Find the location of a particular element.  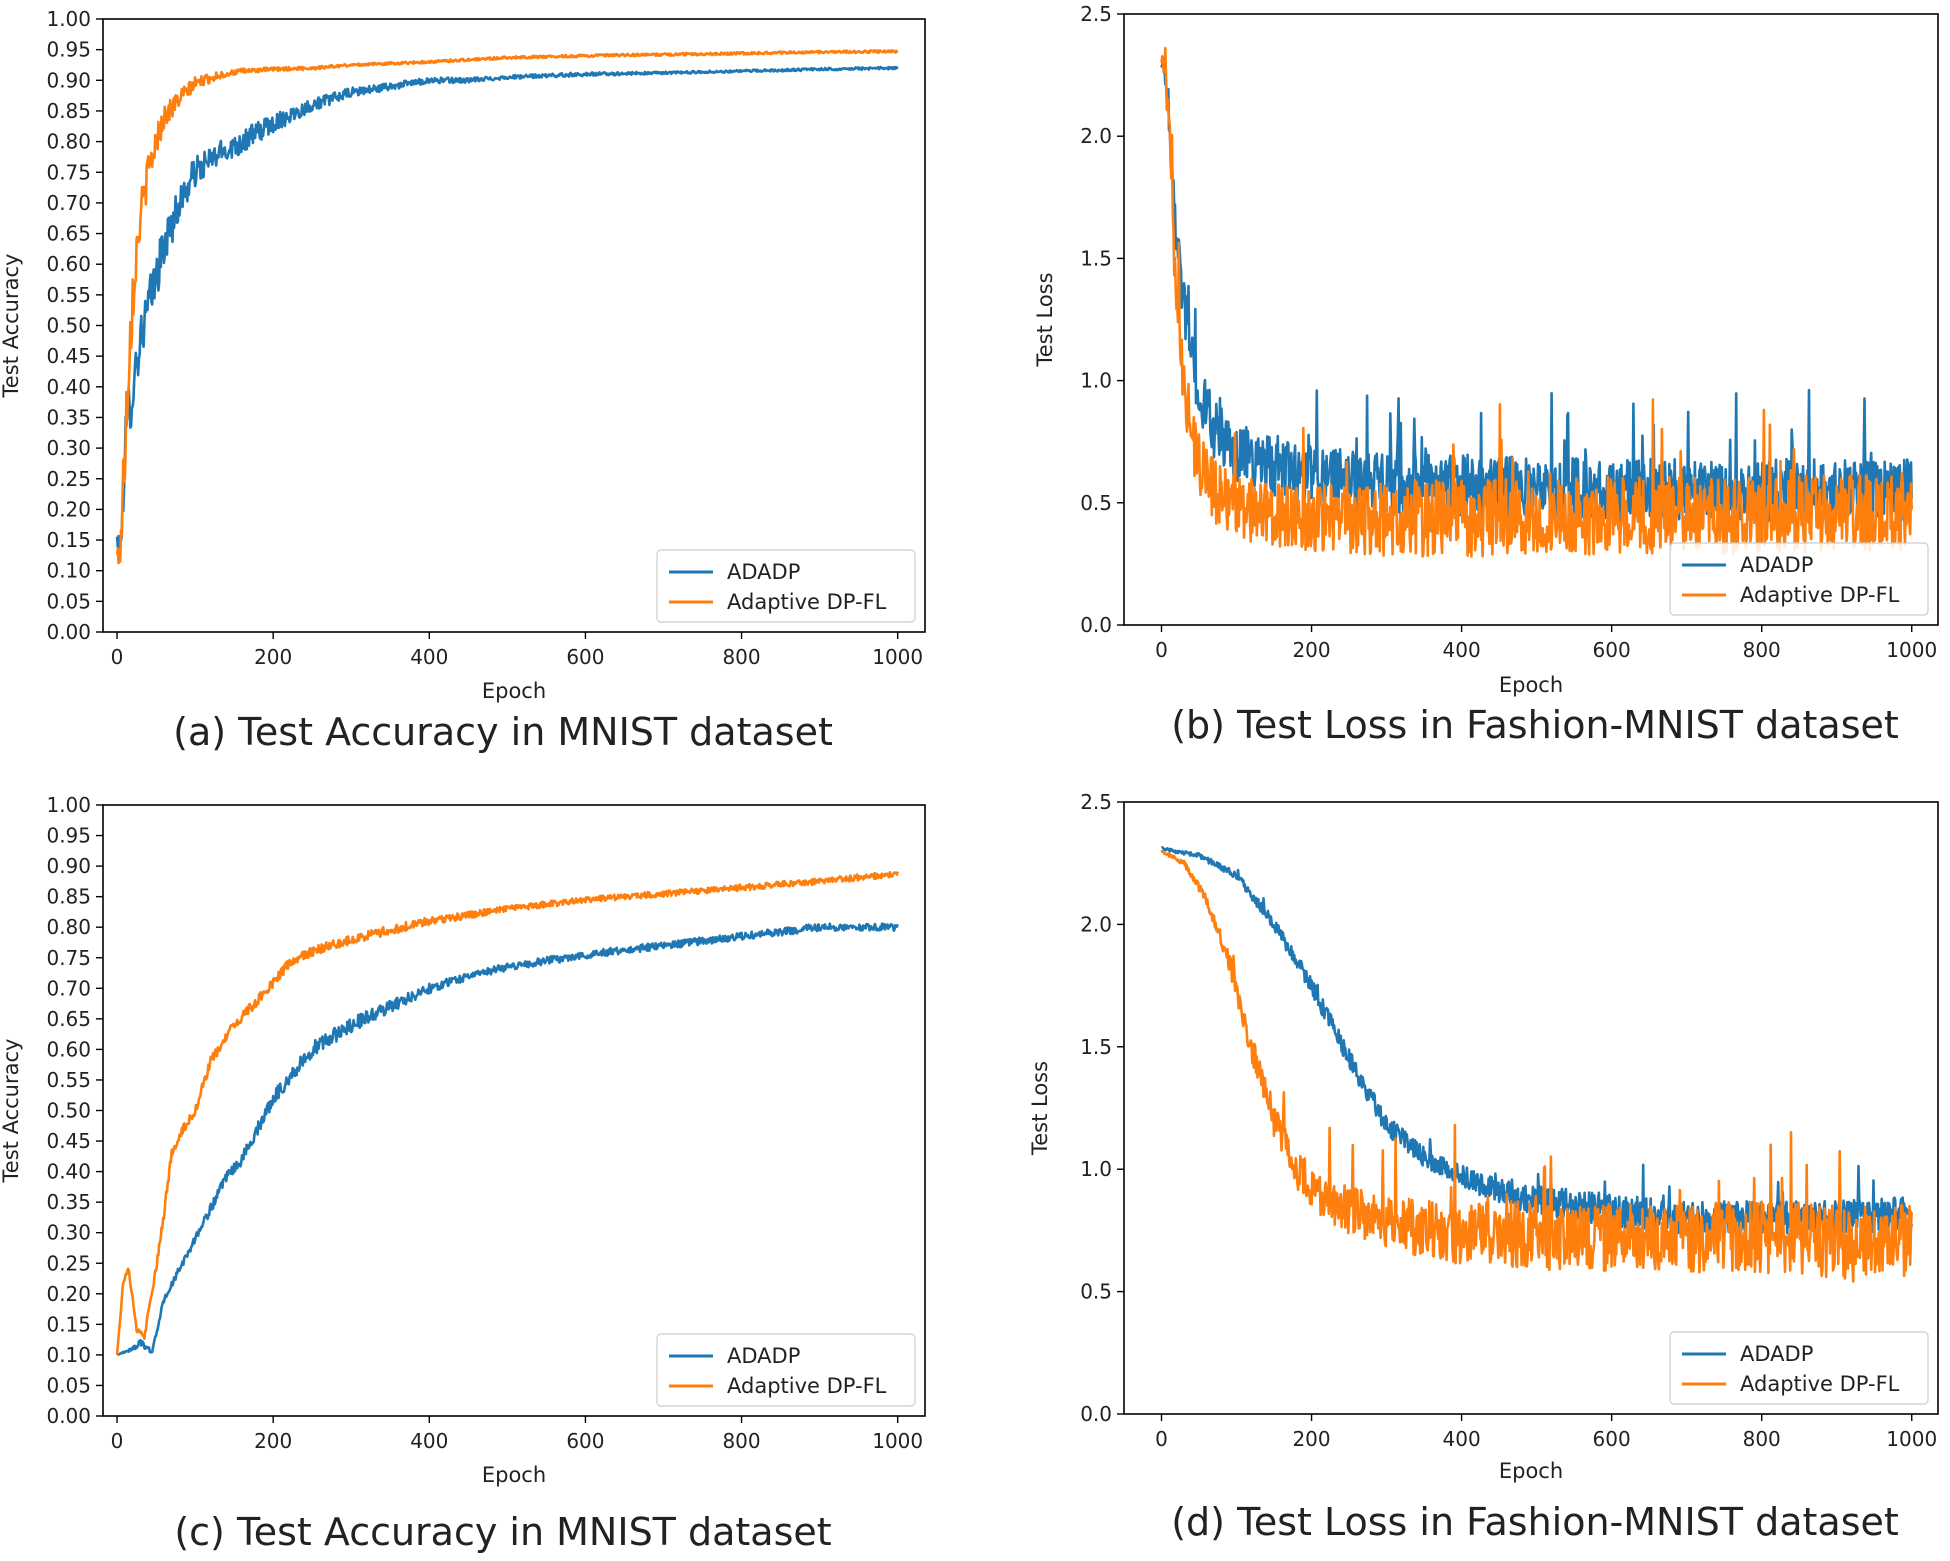

y-tick-label: 1.5 is located at coordinates (1096, 258).